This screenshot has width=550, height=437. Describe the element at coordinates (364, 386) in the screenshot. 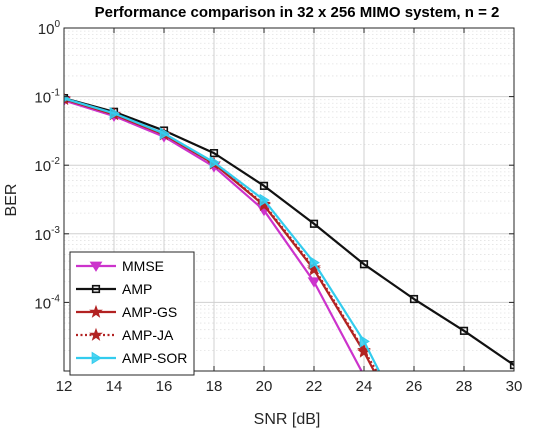

I see `x-tick-label: 24` at that location.